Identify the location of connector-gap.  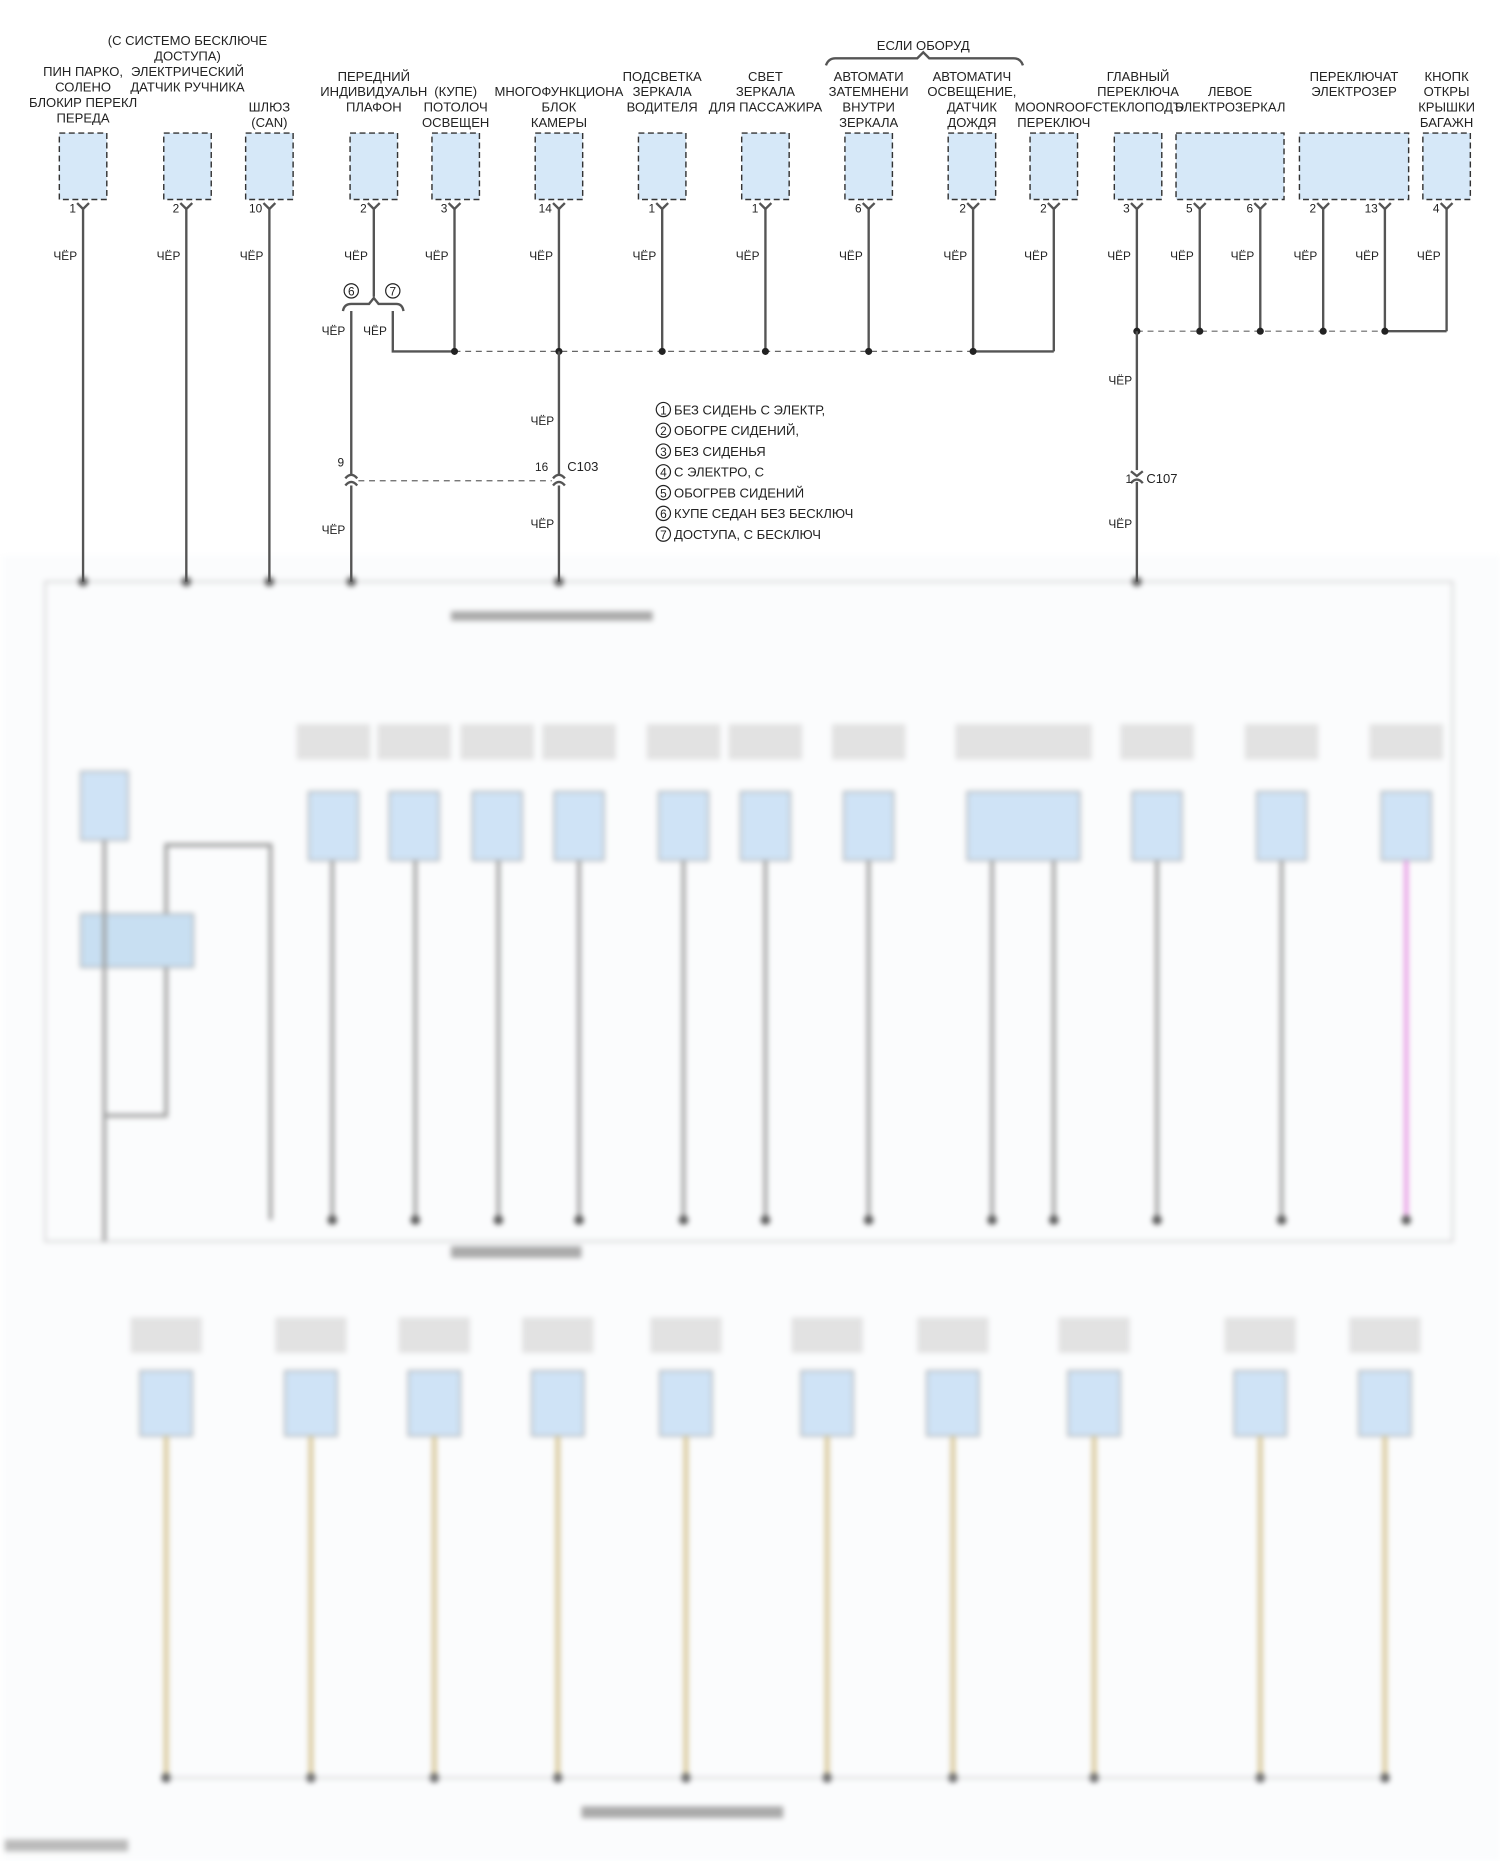
(559, 480).